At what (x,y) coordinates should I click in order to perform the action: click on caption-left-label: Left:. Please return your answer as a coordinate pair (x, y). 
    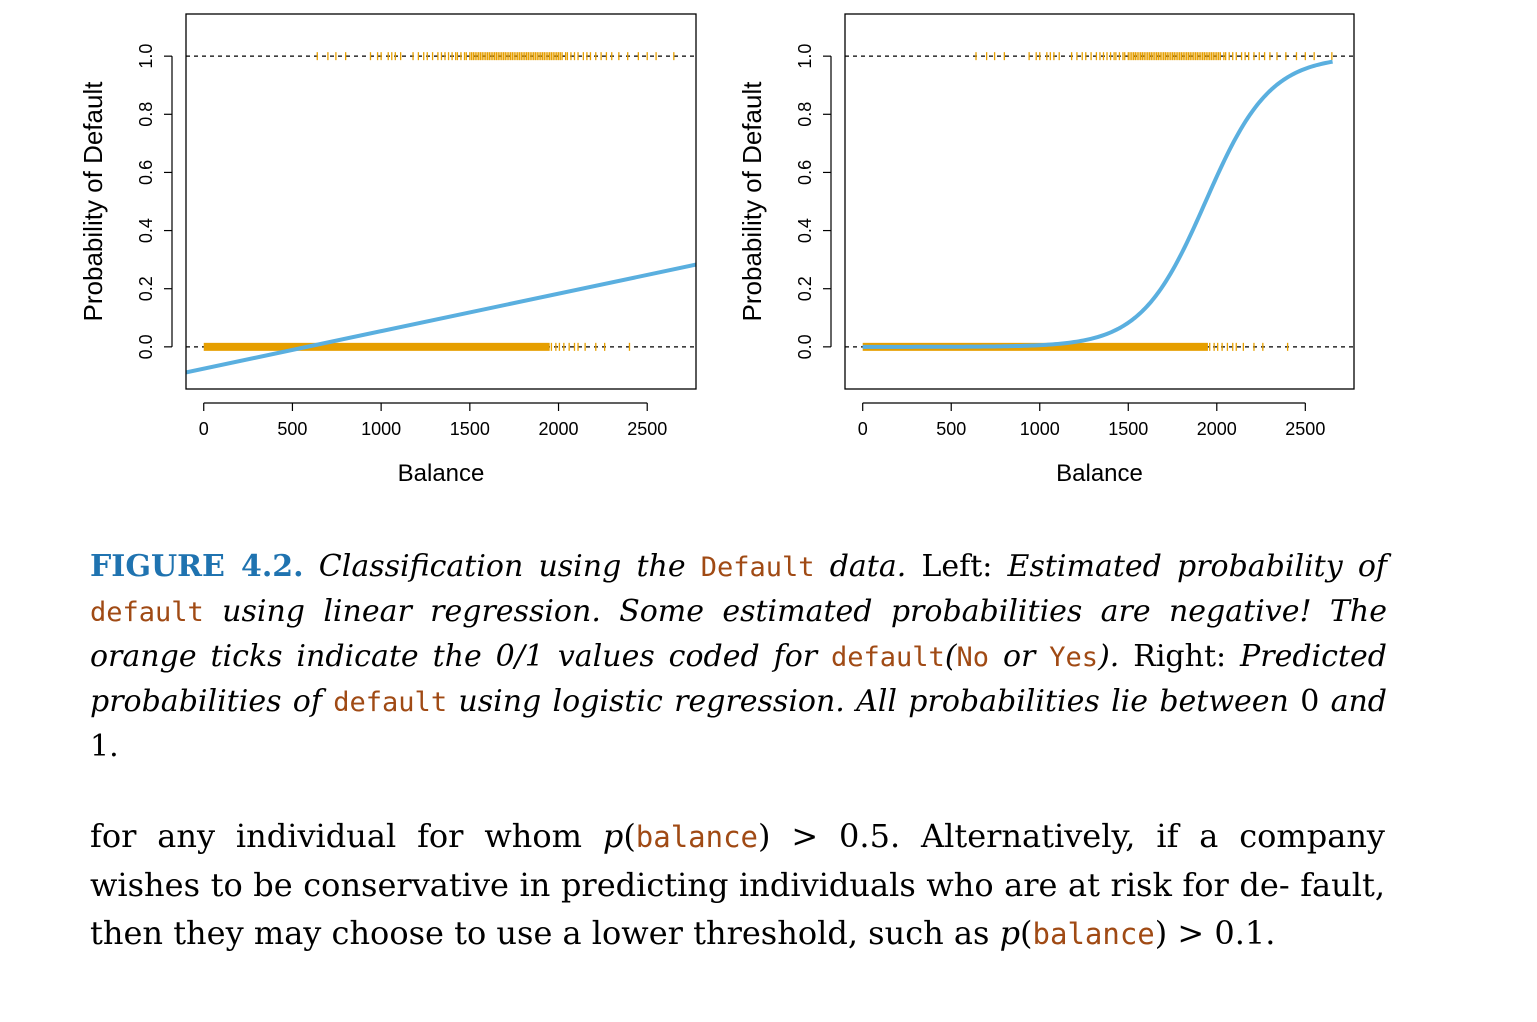
    Looking at the image, I should click on (957, 566).